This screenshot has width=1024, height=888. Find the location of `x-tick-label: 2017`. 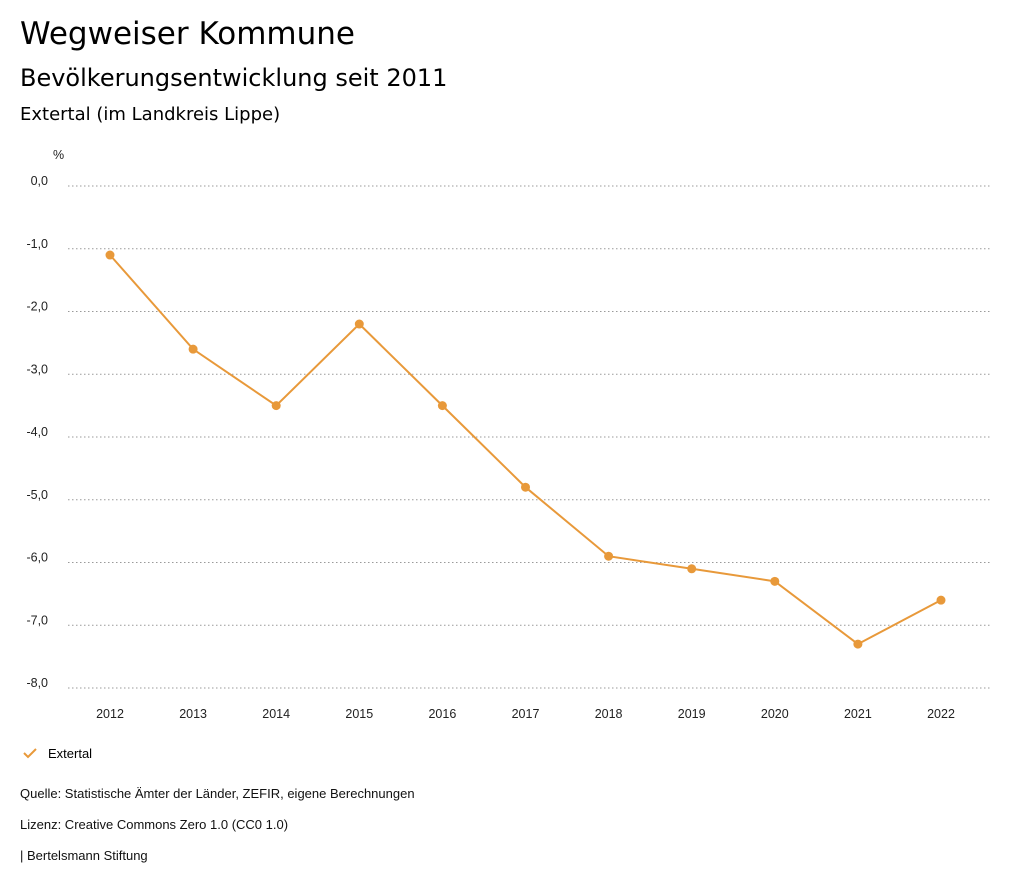

x-tick-label: 2017 is located at coordinates (526, 714).